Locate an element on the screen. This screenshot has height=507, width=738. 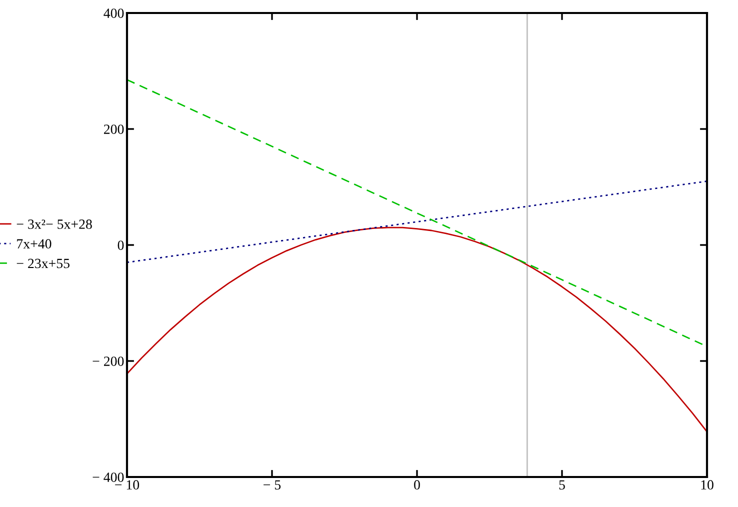
y-tick-label: − 200 is located at coordinates (108, 361).